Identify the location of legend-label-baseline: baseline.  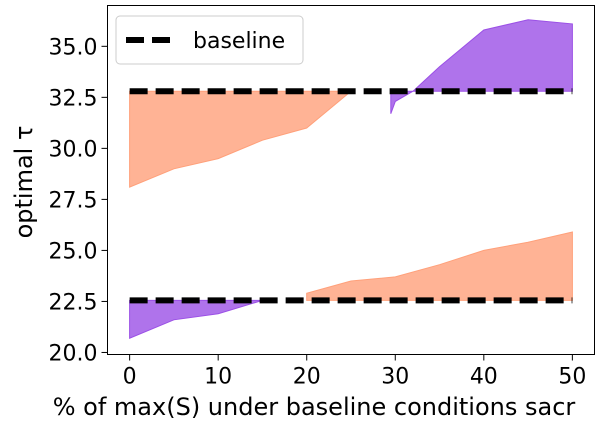
(239, 41).